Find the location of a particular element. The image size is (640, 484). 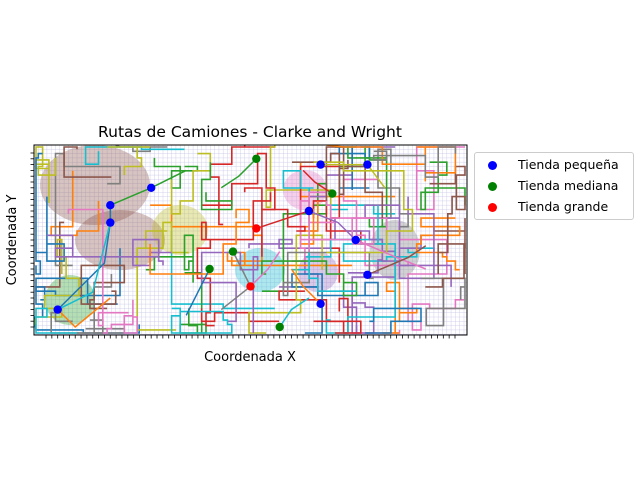

legend-marker-medium is located at coordinates (492, 186).